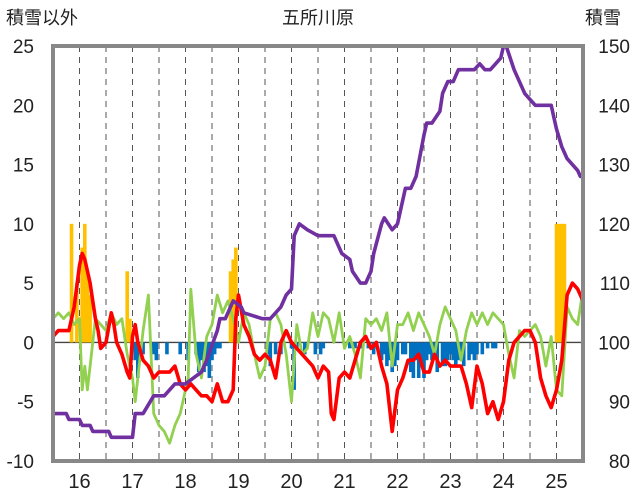 The image size is (636, 501). What do you see at coordinates (614, 106) in the screenshot?
I see `right-tick-label: 140` at bounding box center [614, 106].